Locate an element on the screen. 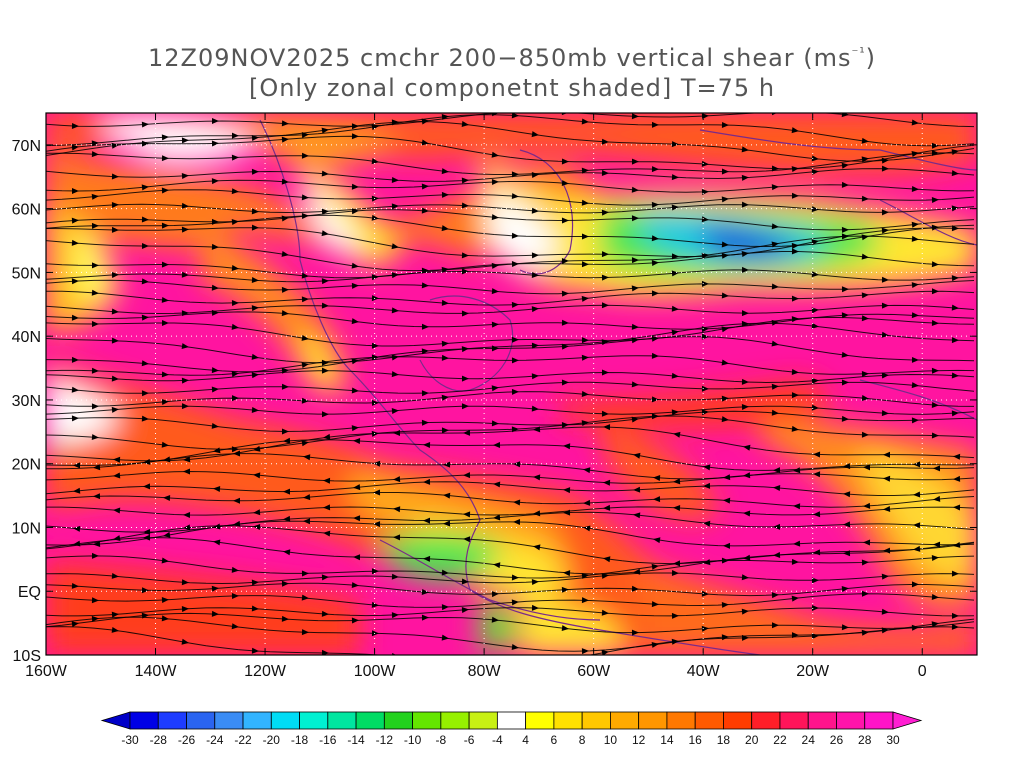  colorbar-label: -16 is located at coordinates (328, 740).